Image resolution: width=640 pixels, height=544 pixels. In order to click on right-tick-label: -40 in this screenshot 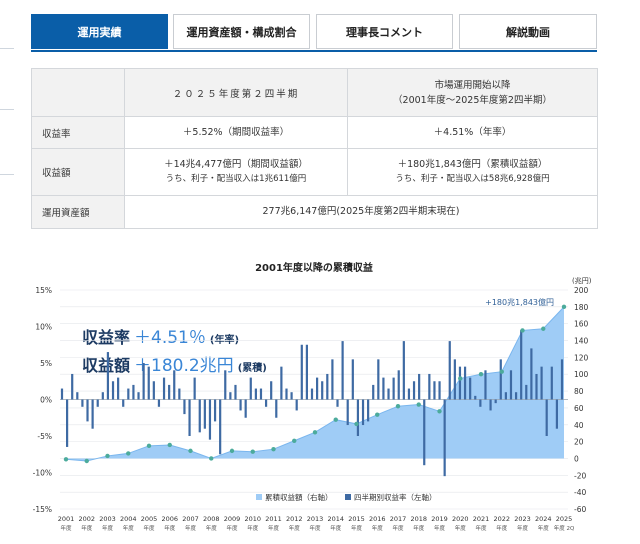, I will do `click(580, 492)`.